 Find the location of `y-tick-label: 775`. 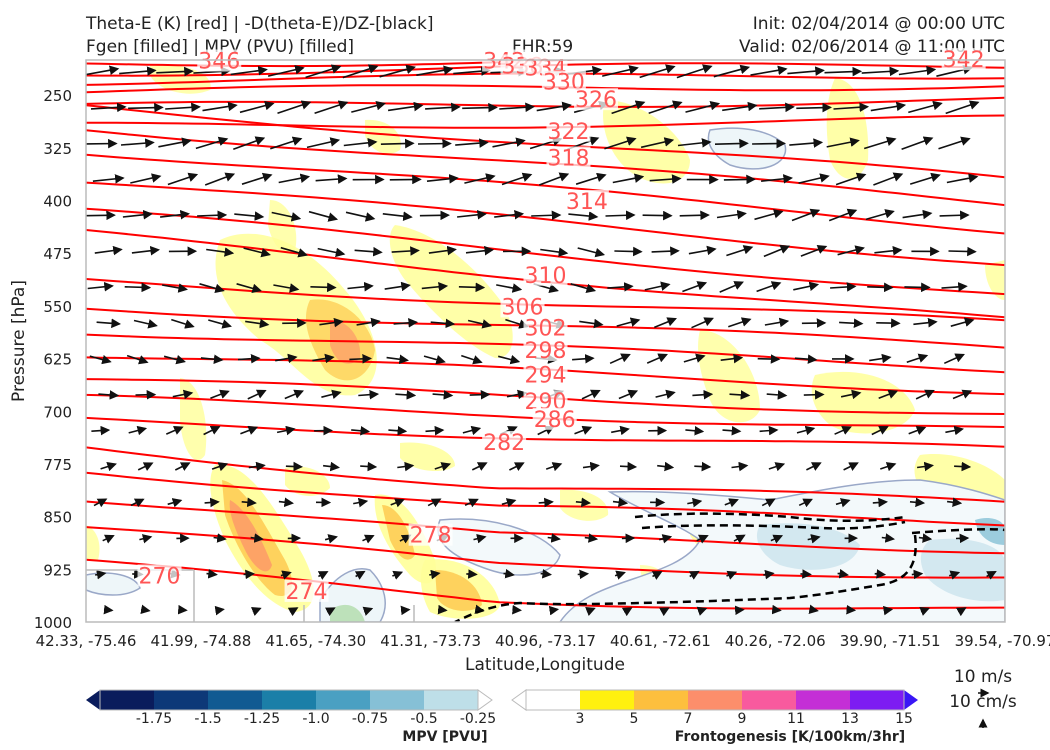

y-tick-label: 775 is located at coordinates (57, 465).